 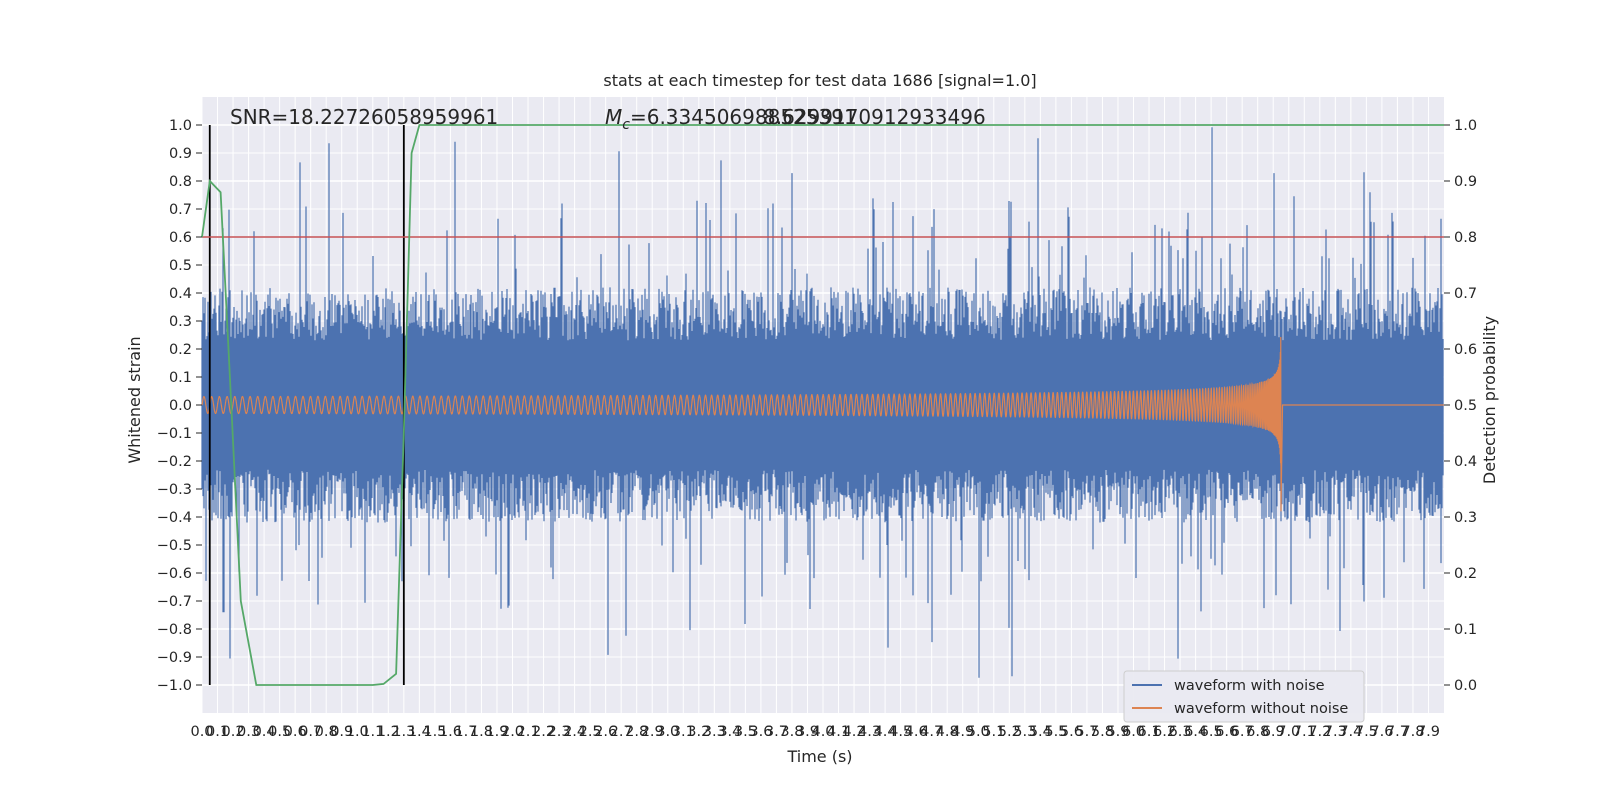 What do you see at coordinates (743, 117) in the screenshot?
I see `mc-value: =6.334506988525391` at bounding box center [743, 117].